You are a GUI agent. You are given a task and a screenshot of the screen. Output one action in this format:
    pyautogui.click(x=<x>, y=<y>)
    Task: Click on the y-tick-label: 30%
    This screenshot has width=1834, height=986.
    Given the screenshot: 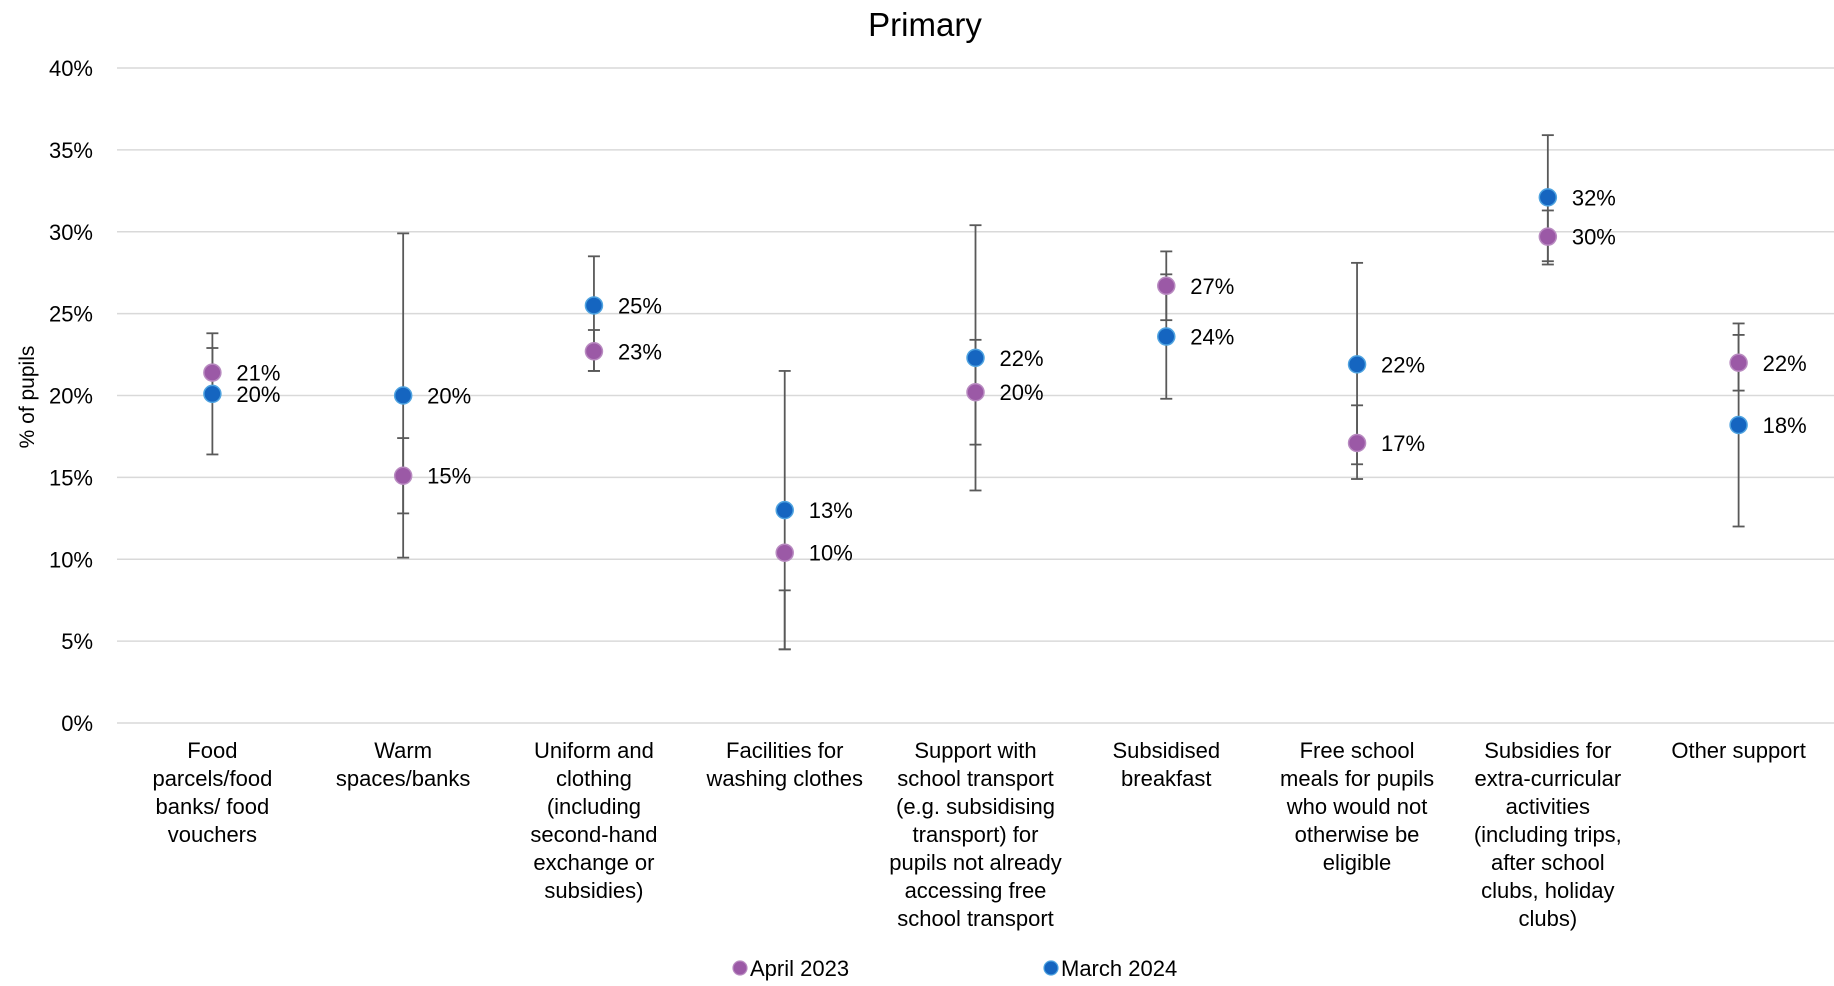 What is the action you would take?
    pyautogui.click(x=71, y=232)
    